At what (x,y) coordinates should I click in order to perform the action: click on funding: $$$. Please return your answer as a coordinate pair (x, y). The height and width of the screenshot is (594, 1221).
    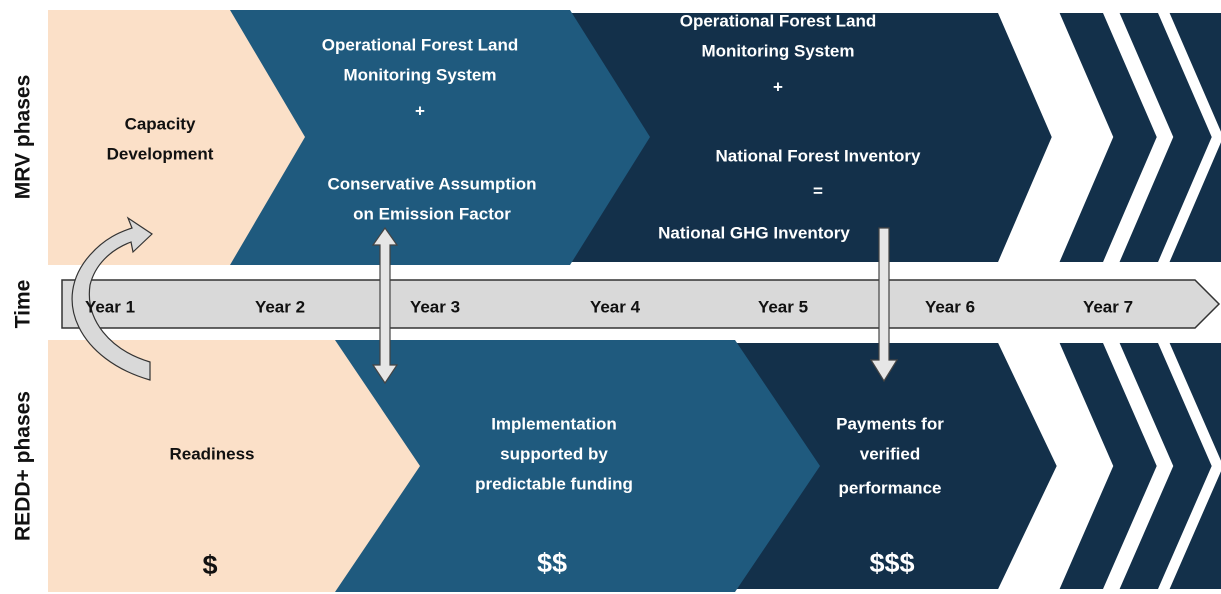
    Looking at the image, I should click on (891, 563).